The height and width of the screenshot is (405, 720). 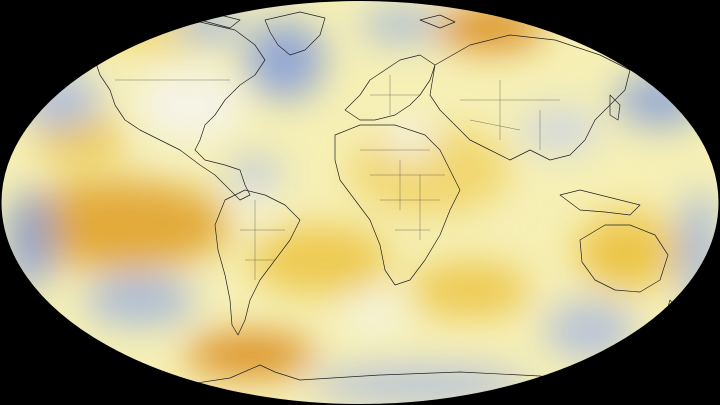 What do you see at coordinates (470, 290) in the screenshot?
I see `warm-region-indian-ocean` at bounding box center [470, 290].